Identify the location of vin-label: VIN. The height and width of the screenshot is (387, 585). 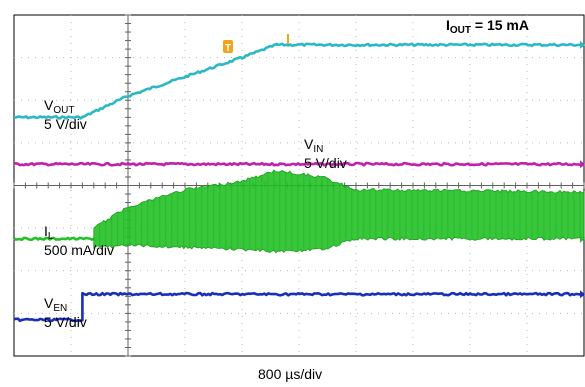
(314, 145).